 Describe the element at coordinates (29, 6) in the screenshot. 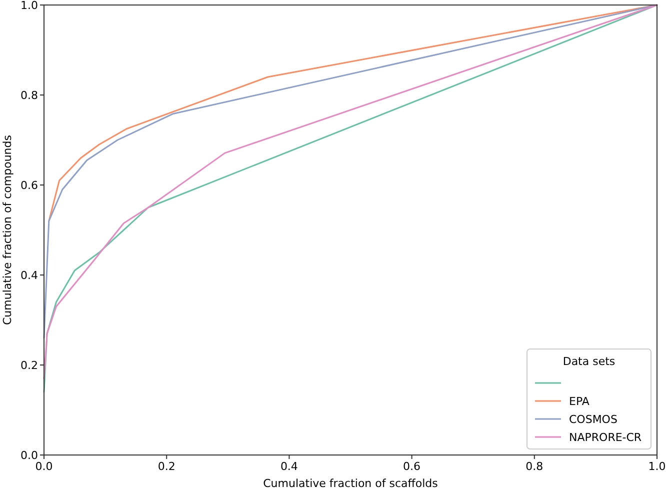

I see `y-tick-label: 1.0` at that location.